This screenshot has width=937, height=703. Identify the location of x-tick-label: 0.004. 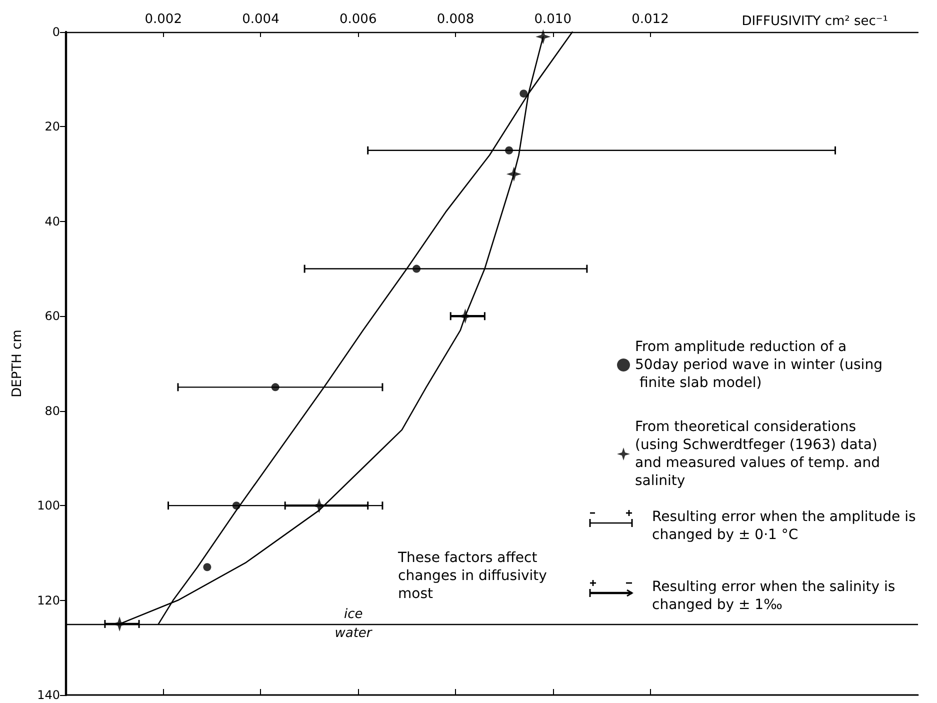
(261, 19).